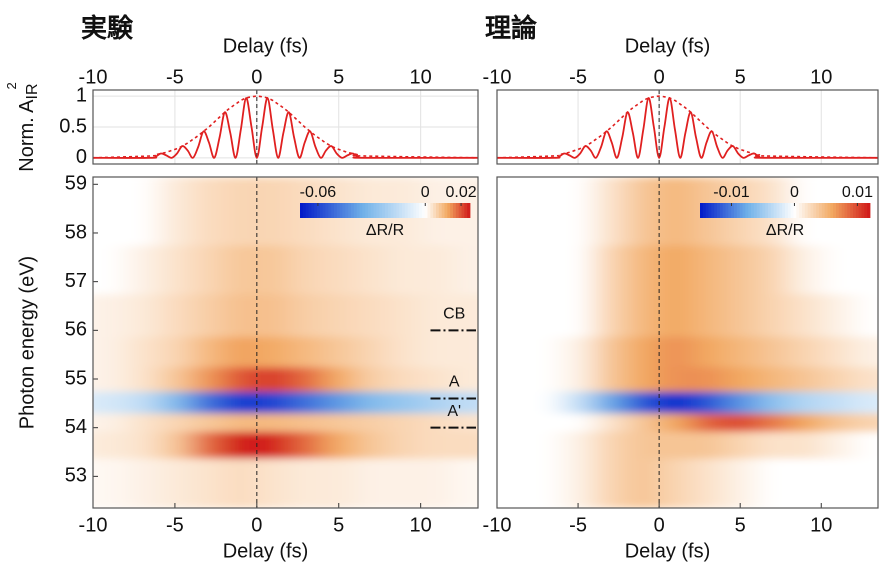 The height and width of the screenshot is (568, 879). What do you see at coordinates (256, 525) in the screenshot?
I see `x-tick-label: 0` at bounding box center [256, 525].